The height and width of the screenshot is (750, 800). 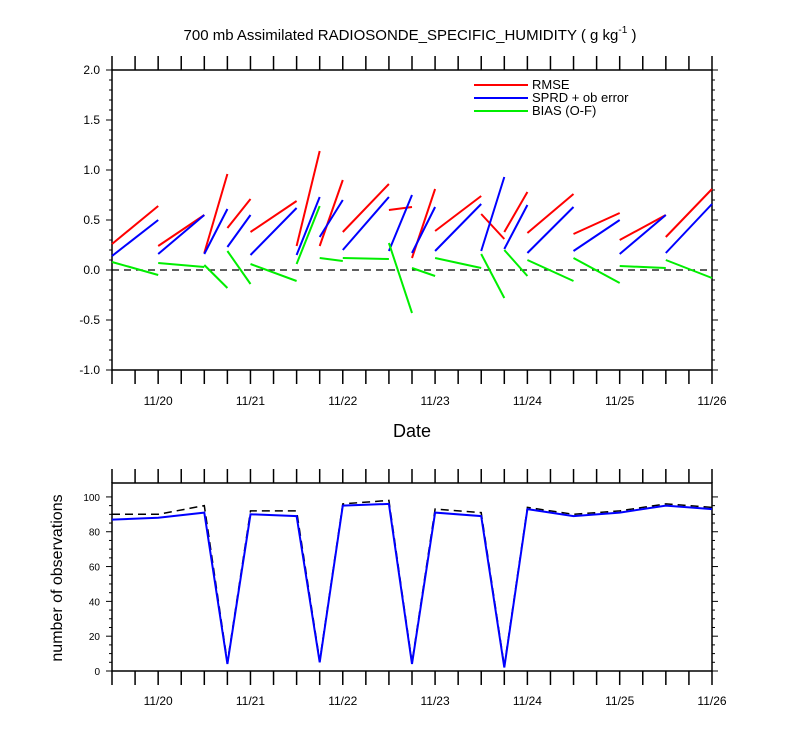 What do you see at coordinates (564, 110) in the screenshot?
I see `legend-label: BIAS (O-F)` at bounding box center [564, 110].